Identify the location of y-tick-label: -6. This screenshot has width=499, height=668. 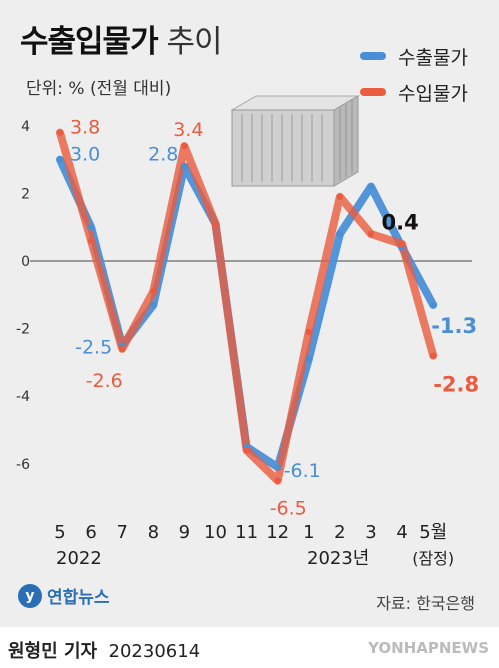
(23, 465).